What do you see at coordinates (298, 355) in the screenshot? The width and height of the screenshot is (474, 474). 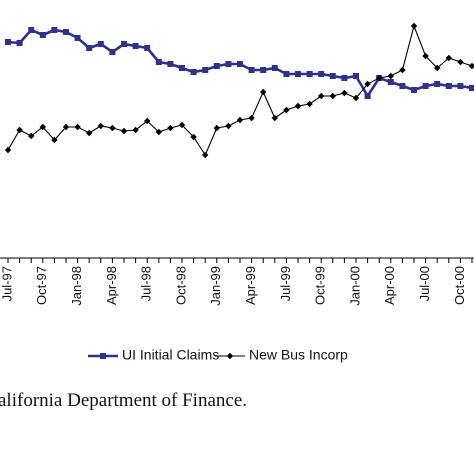 I see `legend-label: New Bus Incorp` at bounding box center [298, 355].